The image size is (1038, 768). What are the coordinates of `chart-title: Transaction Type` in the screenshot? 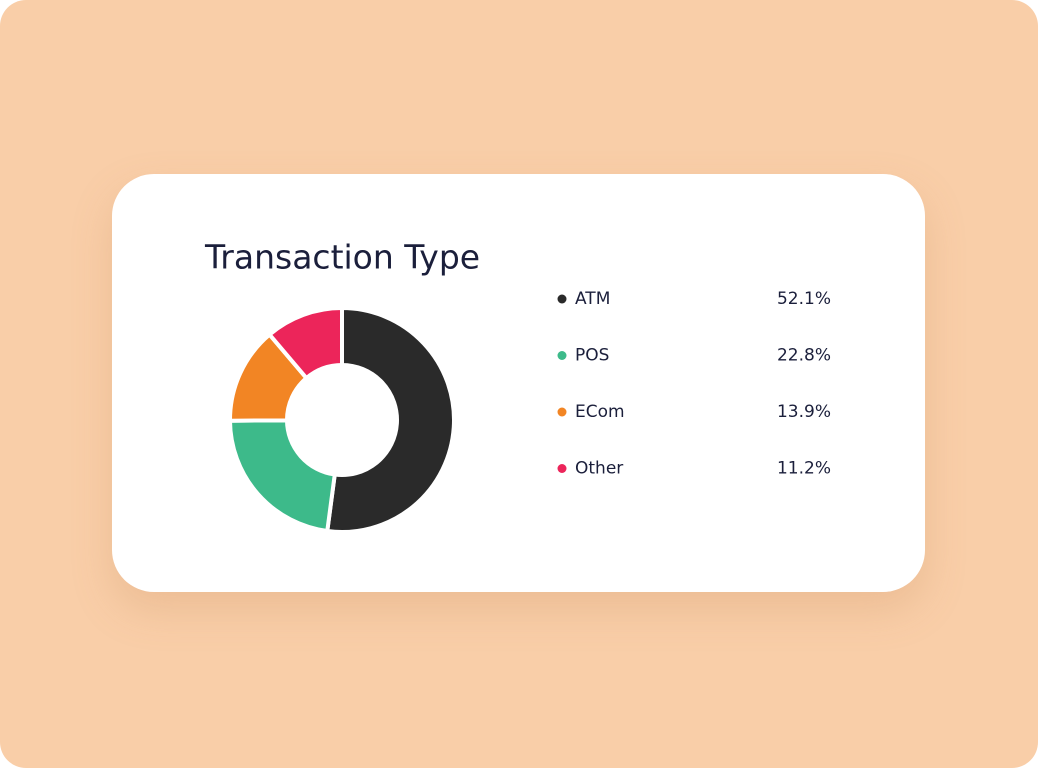 It's located at (342, 257).